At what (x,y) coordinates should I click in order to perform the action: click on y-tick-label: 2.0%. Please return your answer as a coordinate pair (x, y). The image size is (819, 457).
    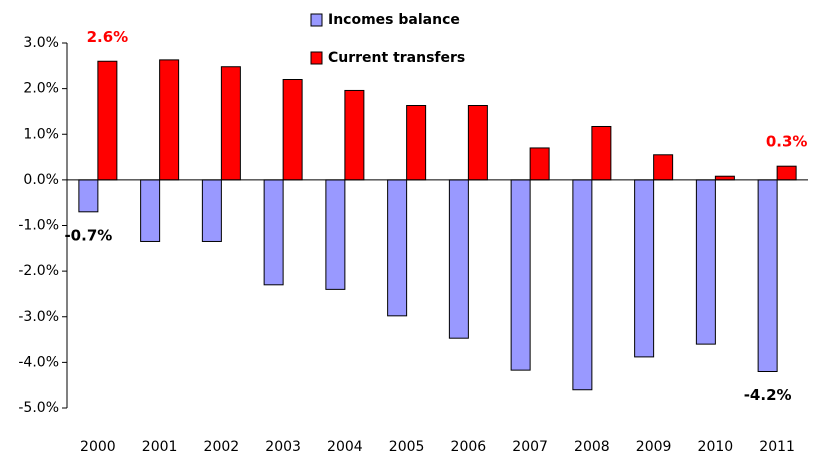
    Looking at the image, I should click on (41, 89).